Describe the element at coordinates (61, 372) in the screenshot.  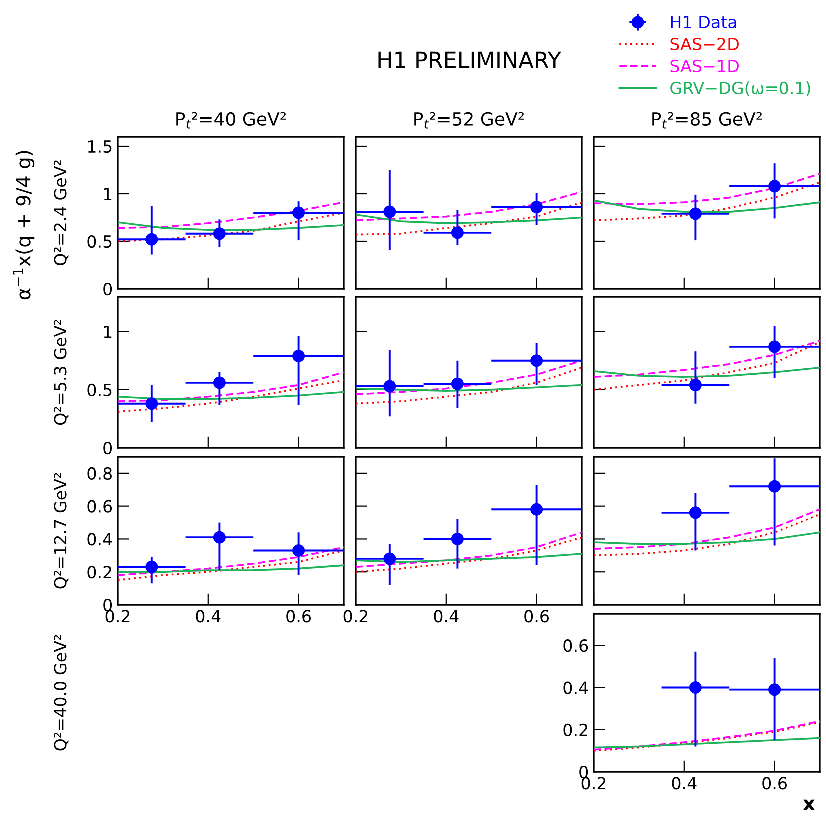
I see `y-axis-title: Q²=5.3 GeV²` at that location.